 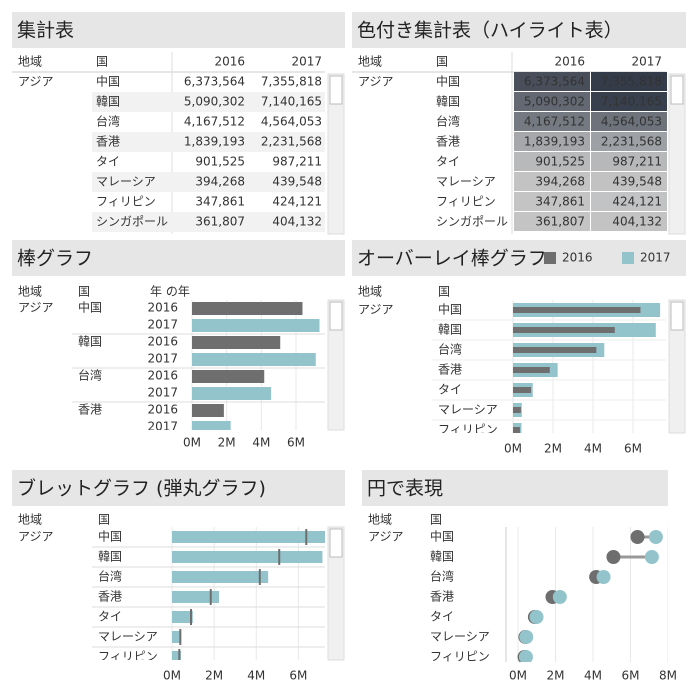 I want to click on cell-value: 987,211, so click(x=297, y=162).